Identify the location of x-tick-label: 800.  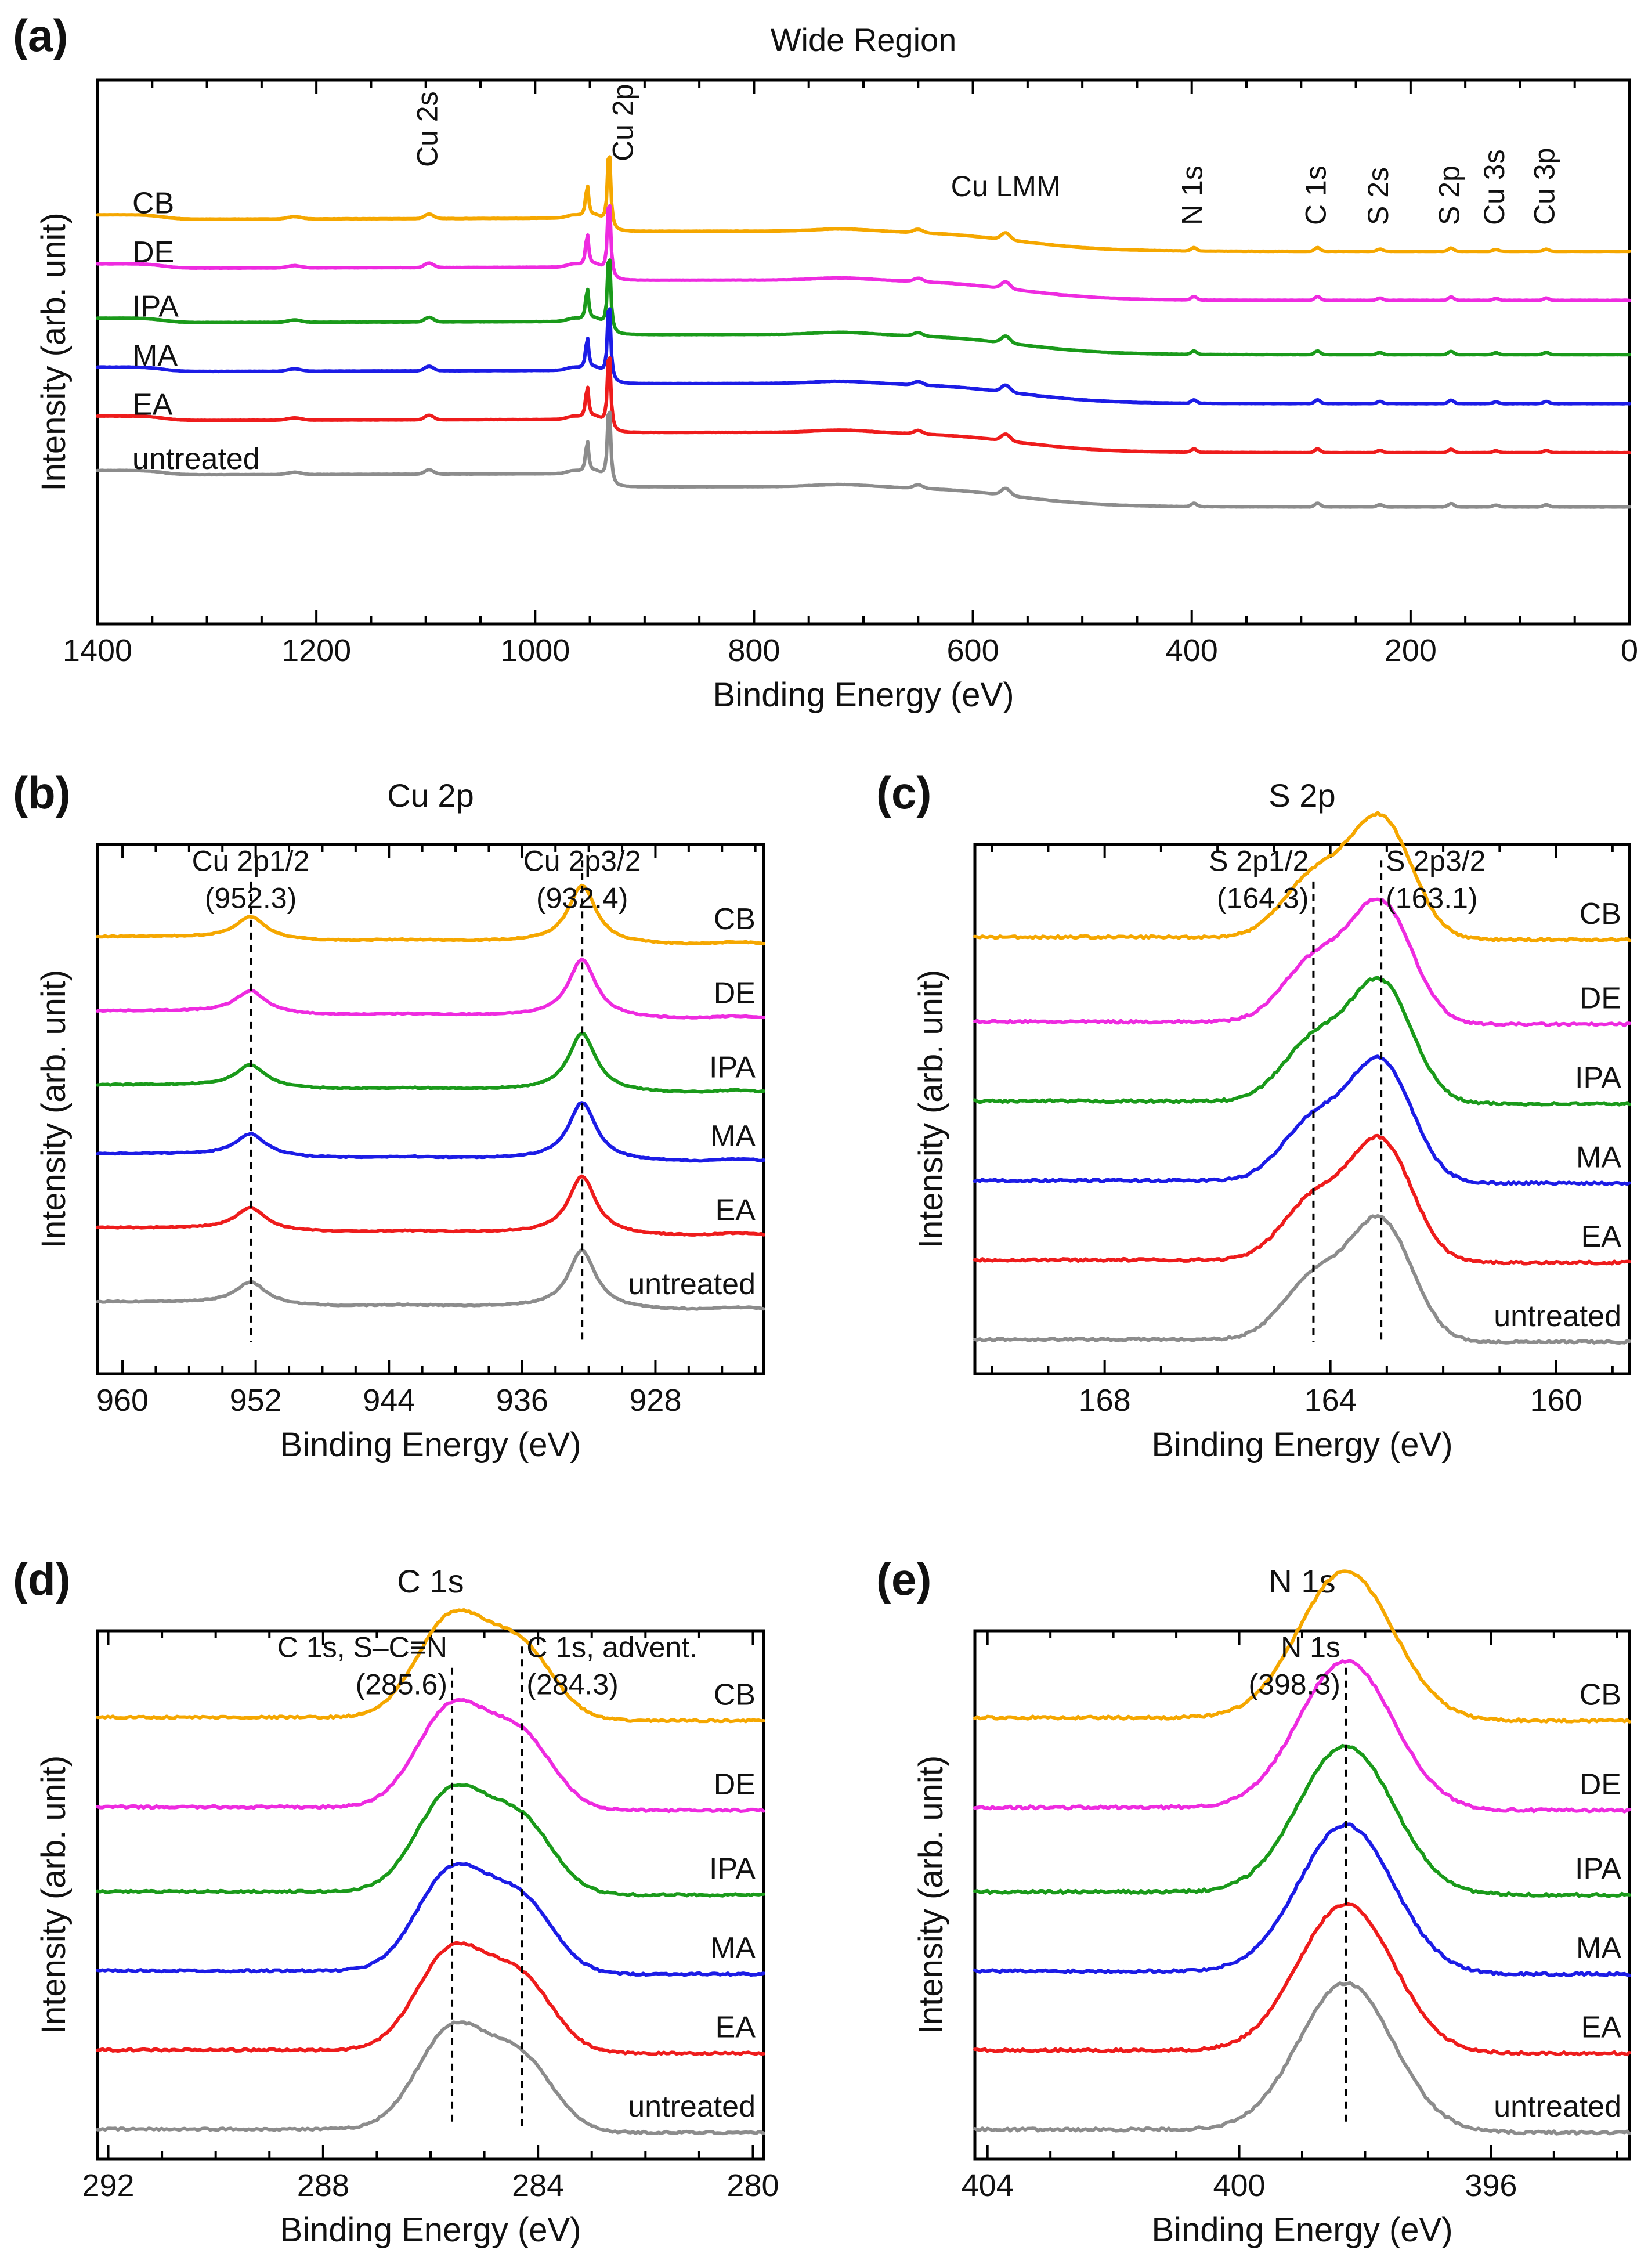
(754, 650).